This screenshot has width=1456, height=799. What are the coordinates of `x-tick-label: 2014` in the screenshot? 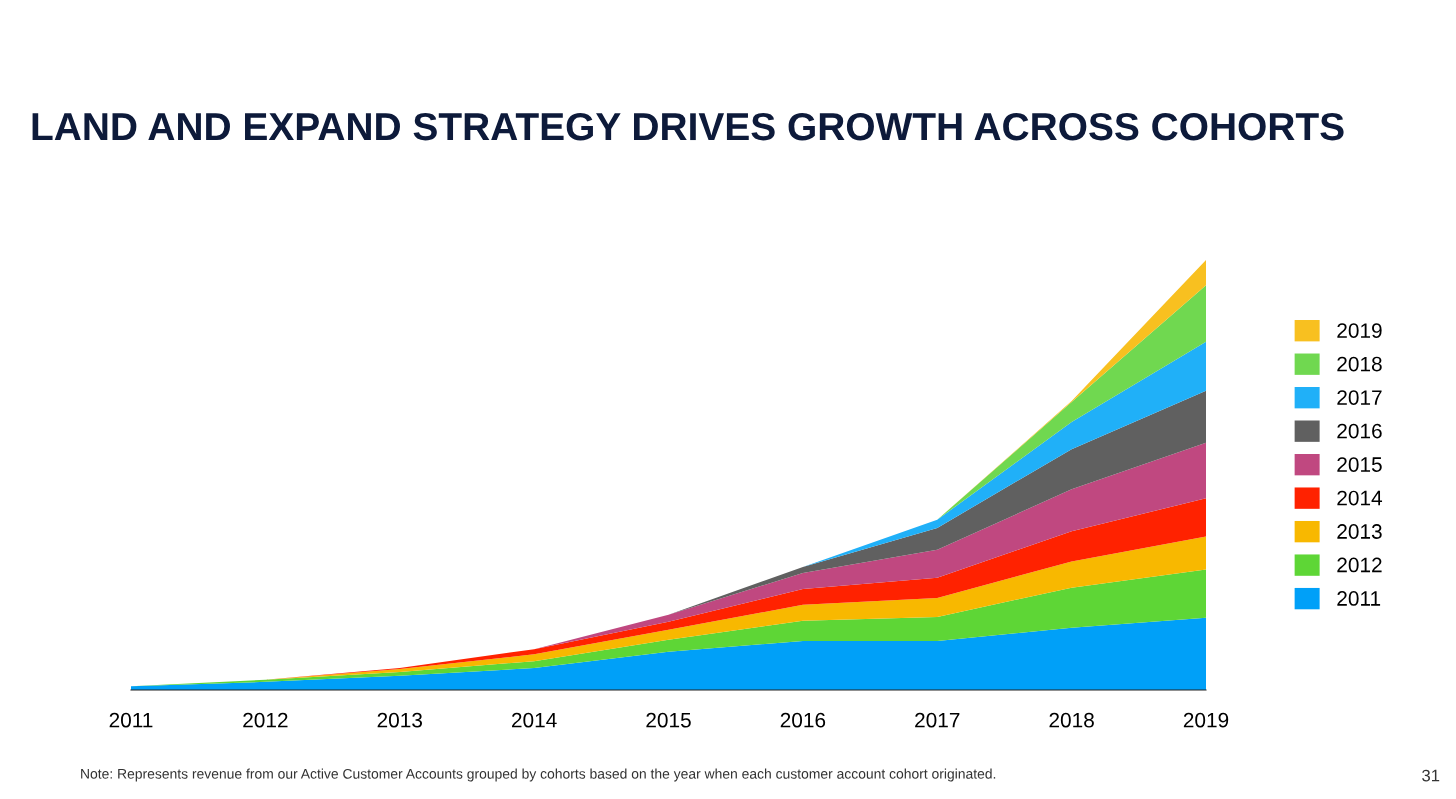 It's located at (534, 720).